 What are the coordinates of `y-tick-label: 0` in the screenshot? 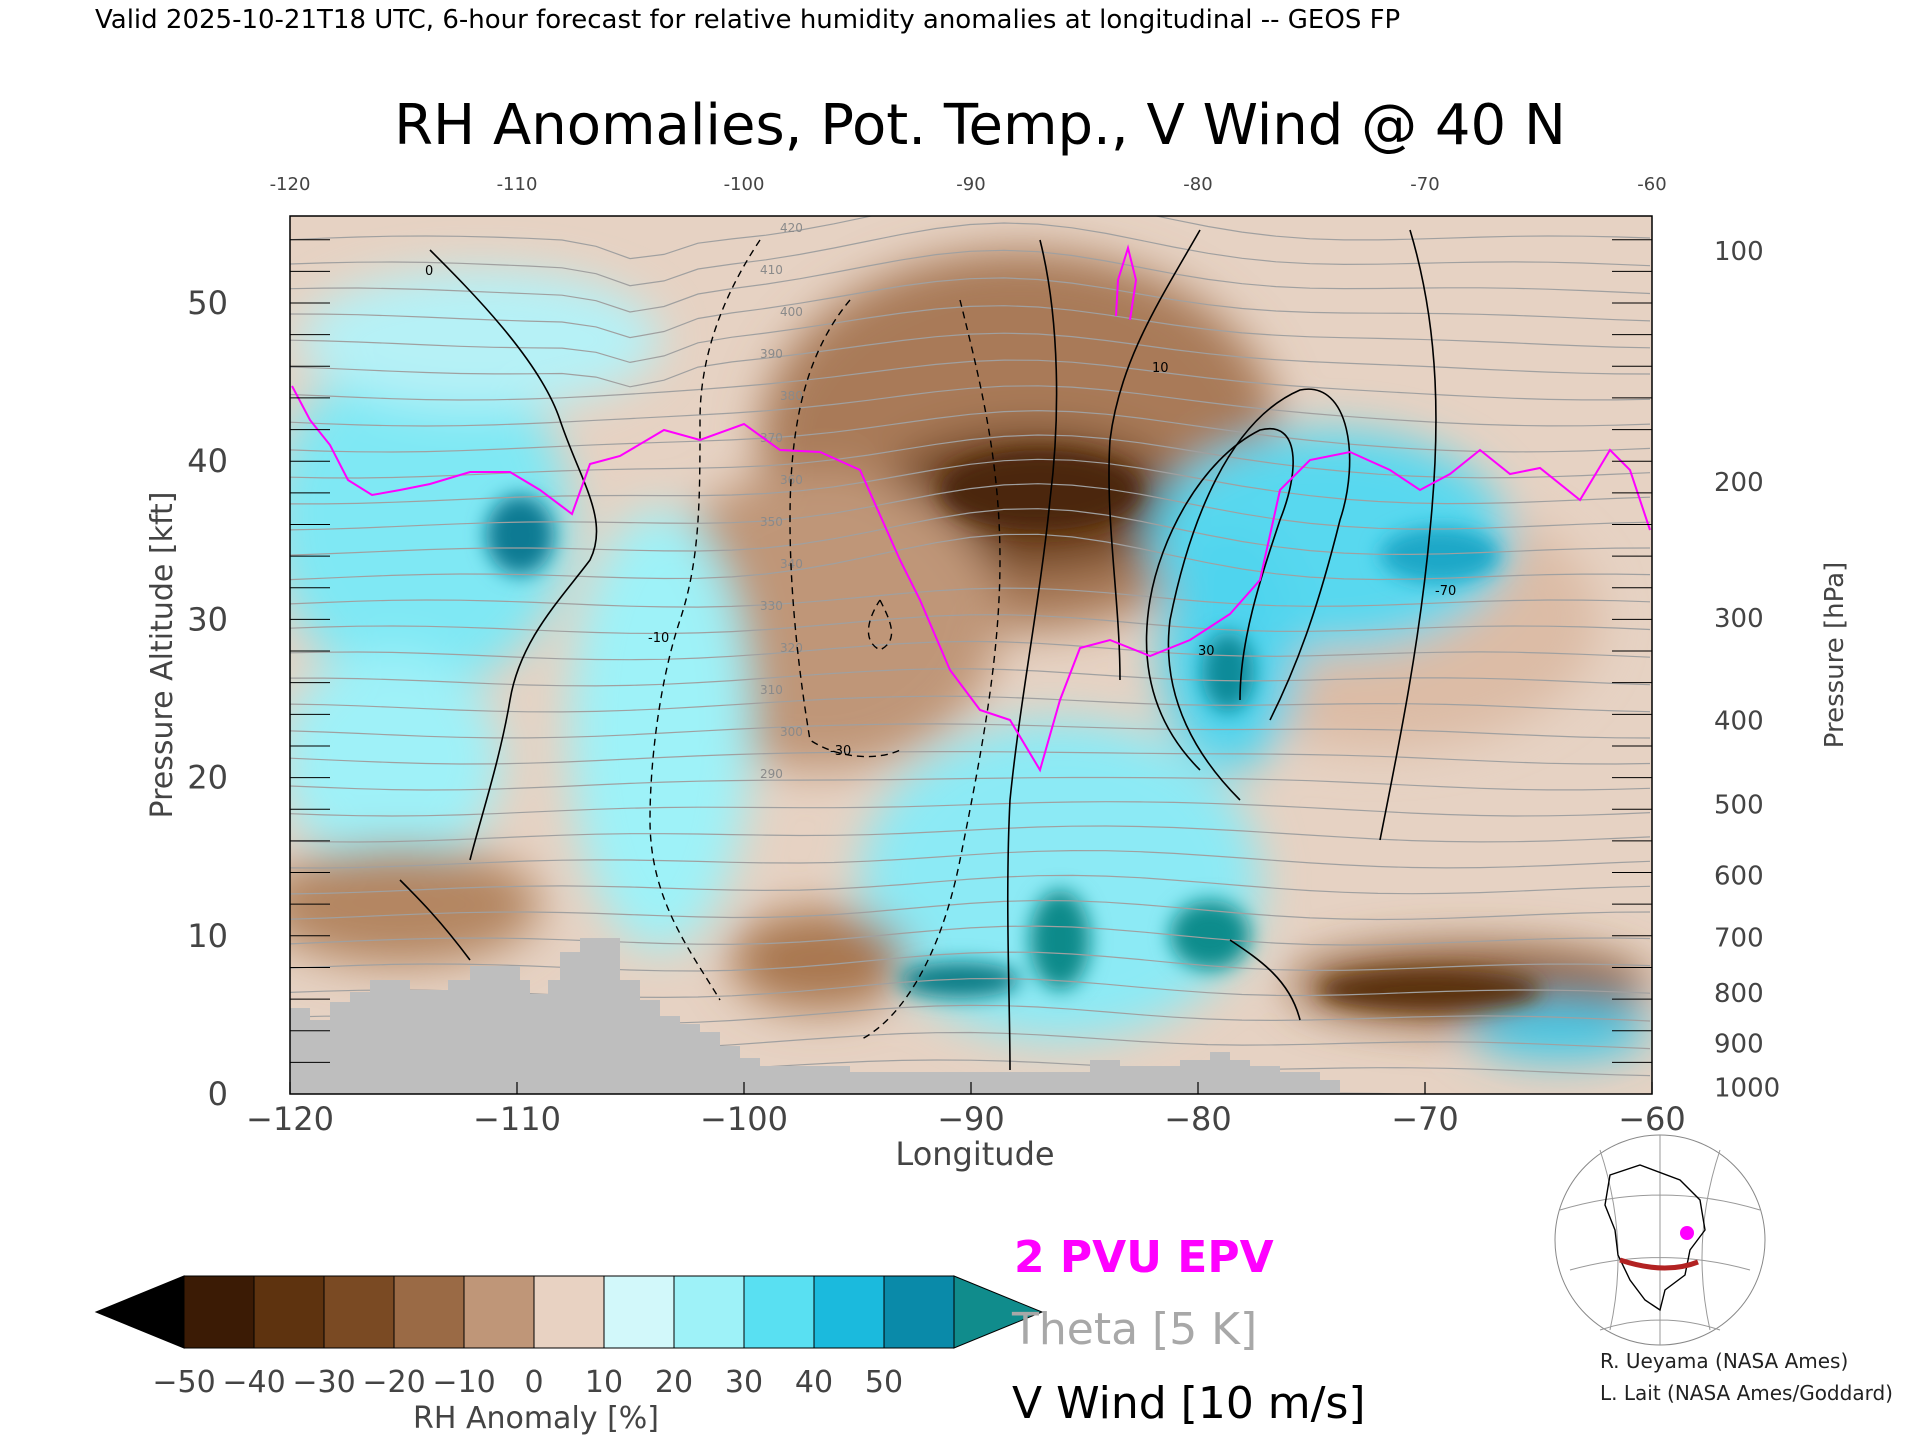 It's located at (218, 1094).